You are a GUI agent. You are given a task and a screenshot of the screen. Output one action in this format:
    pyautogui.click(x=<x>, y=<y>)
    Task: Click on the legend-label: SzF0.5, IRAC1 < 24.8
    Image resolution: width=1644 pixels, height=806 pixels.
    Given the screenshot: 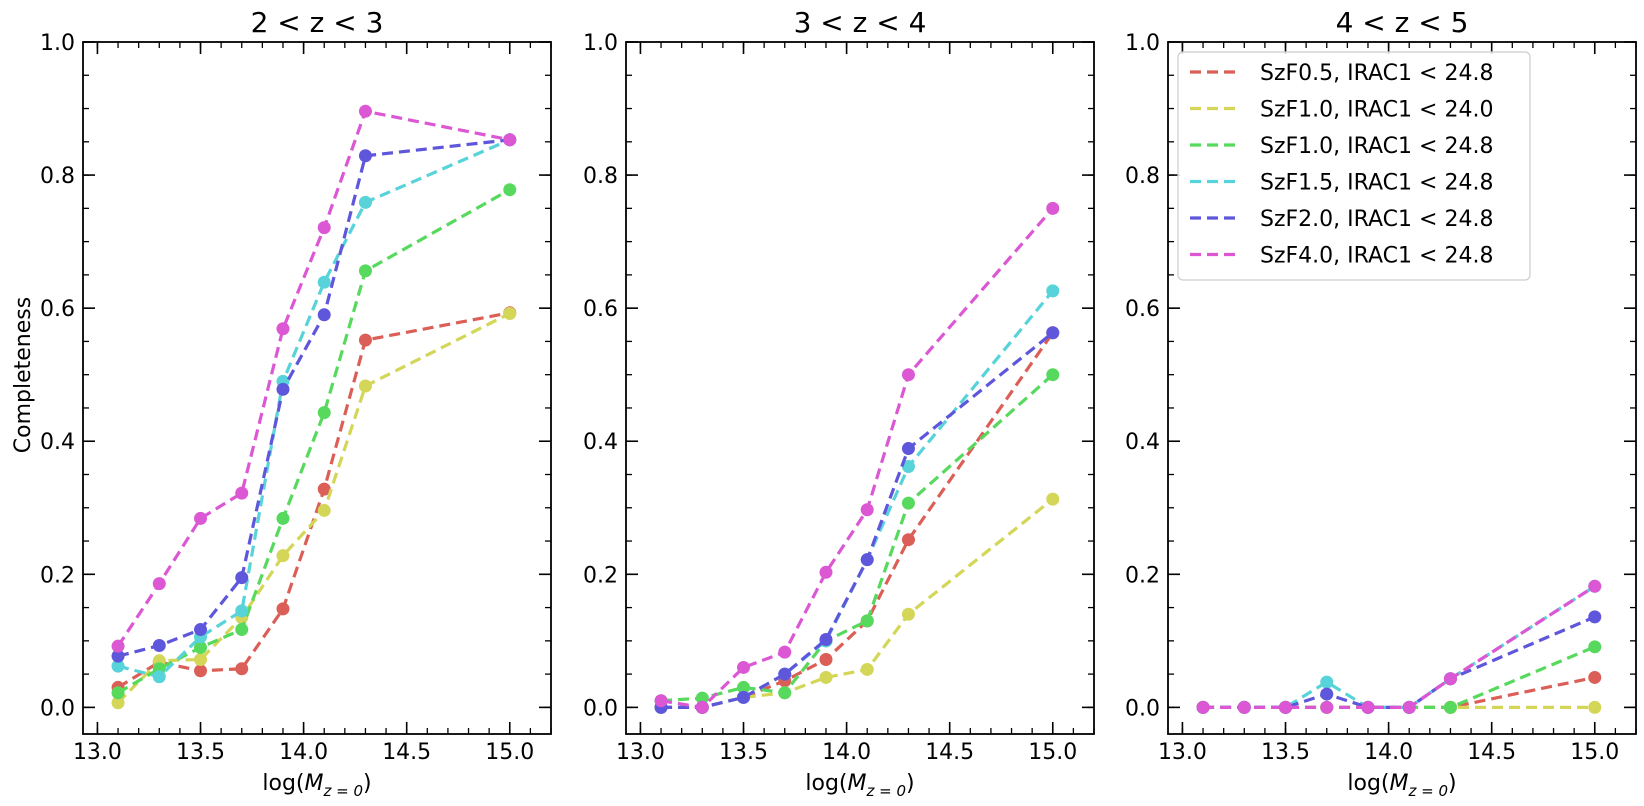 What is the action you would take?
    pyautogui.click(x=1376, y=73)
    